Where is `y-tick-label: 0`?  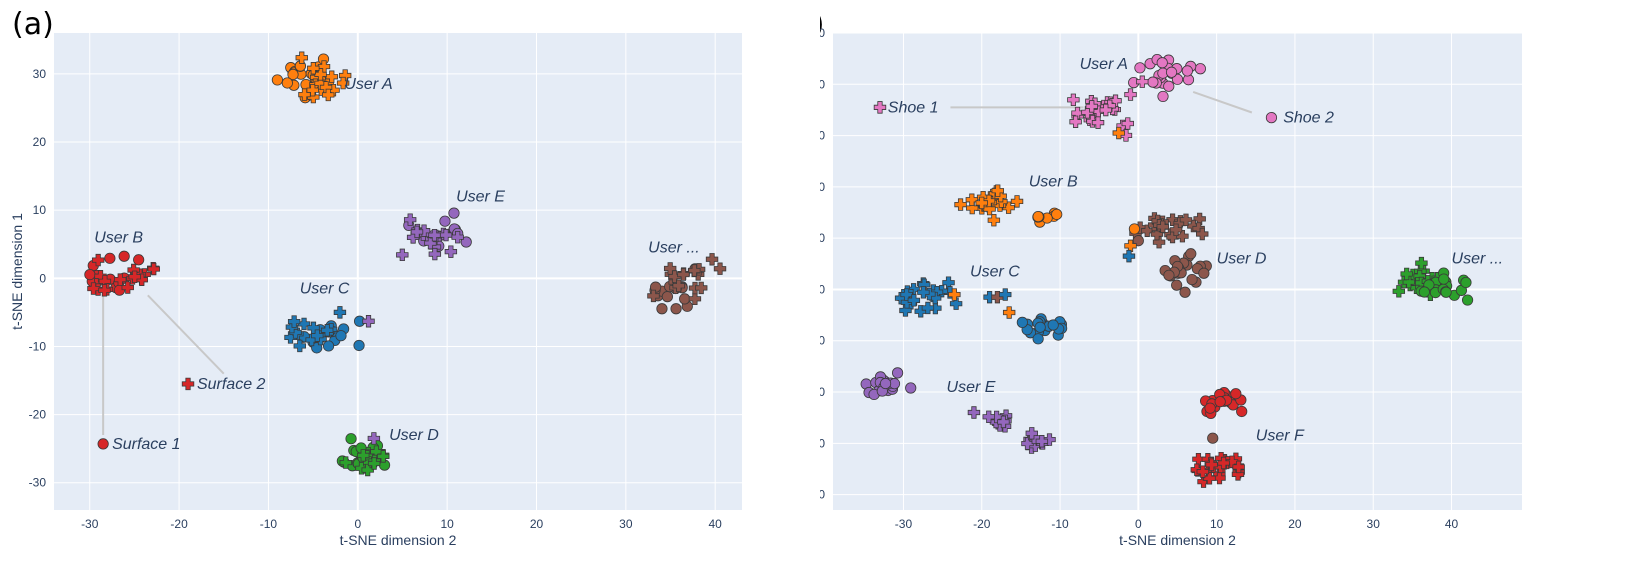 y-tick-label: 0 is located at coordinates (42, 278).